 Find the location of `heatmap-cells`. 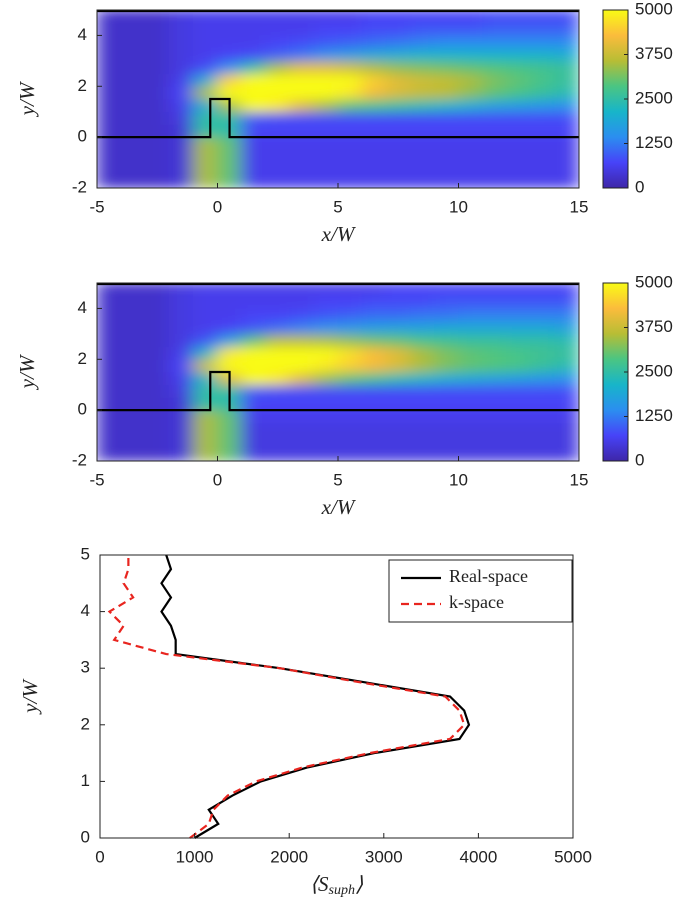

heatmap-cells is located at coordinates (338, 99).